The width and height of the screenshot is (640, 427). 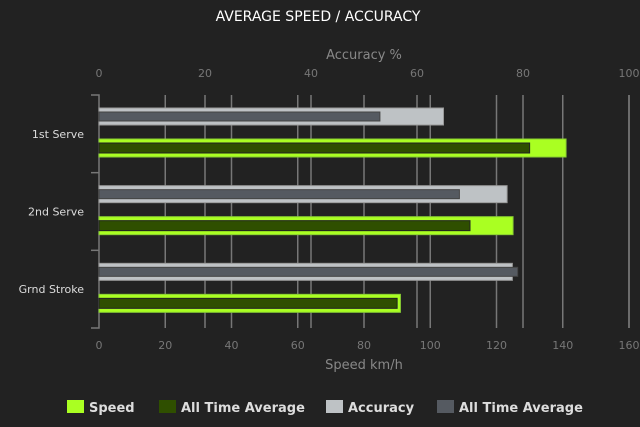 What do you see at coordinates (112, 408) in the screenshot?
I see `legend-label: Speed` at bounding box center [112, 408].